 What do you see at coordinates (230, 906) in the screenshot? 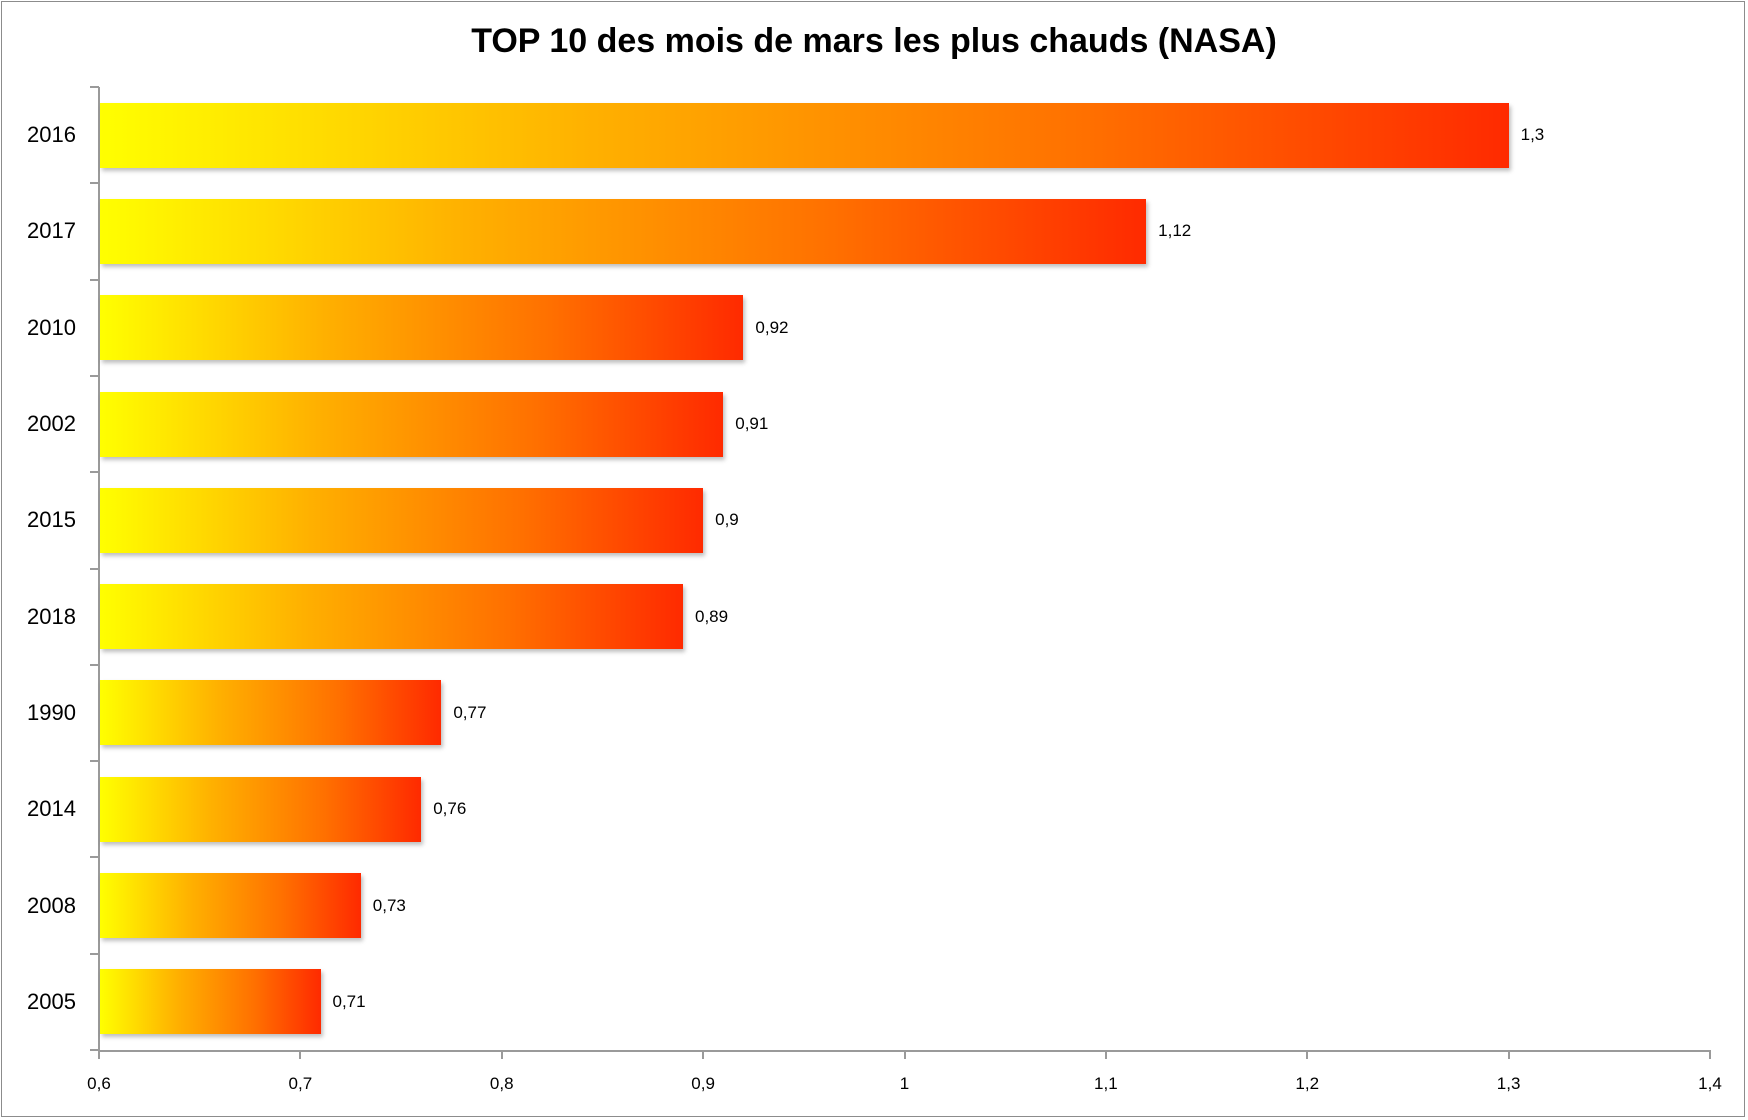
I see `bar-2008` at bounding box center [230, 906].